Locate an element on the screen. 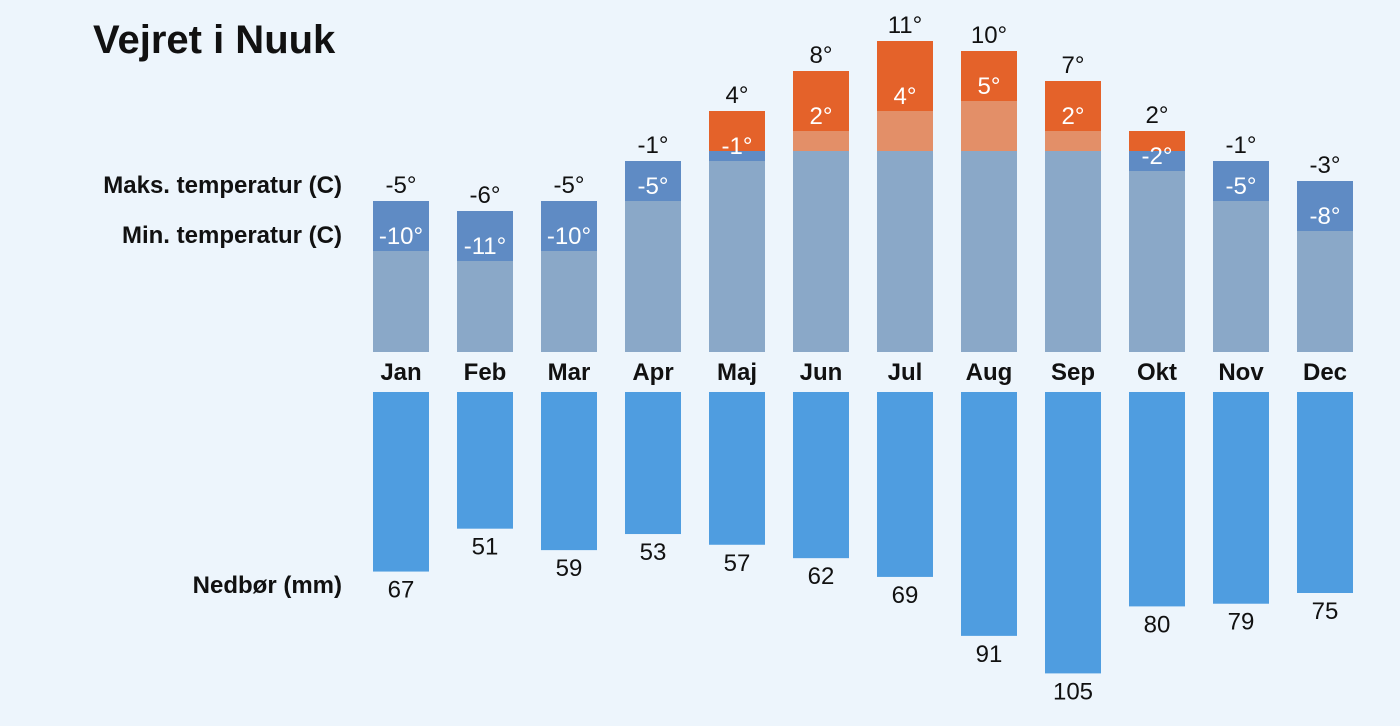  month-label: Okt is located at coordinates (1157, 372).